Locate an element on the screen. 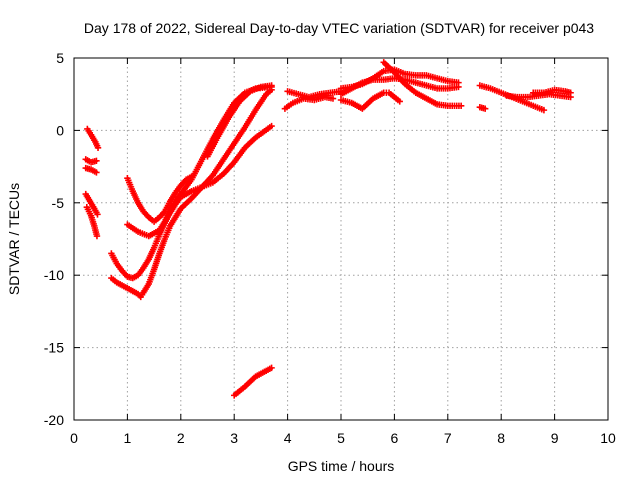 This screenshot has width=640, height=480. y-tick-label: 0 is located at coordinates (60, 130).